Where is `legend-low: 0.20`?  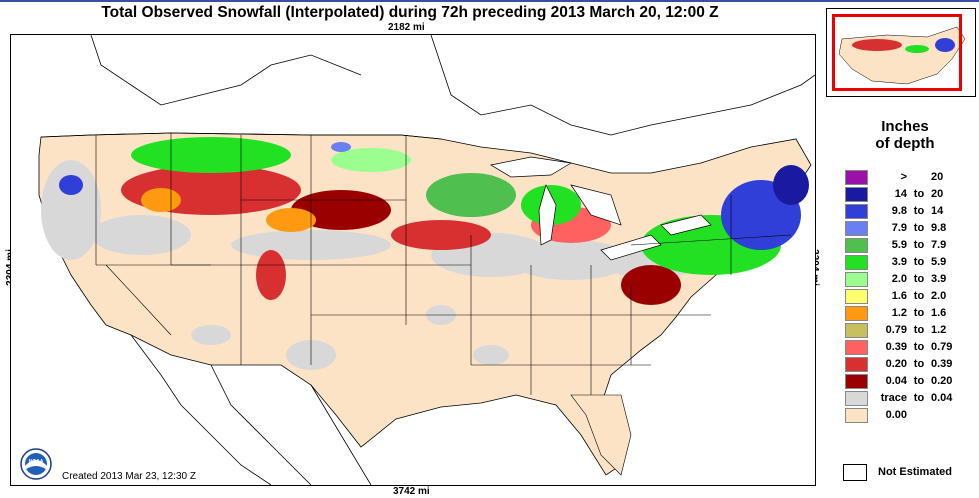
legend-low: 0.20 is located at coordinates (896, 364).